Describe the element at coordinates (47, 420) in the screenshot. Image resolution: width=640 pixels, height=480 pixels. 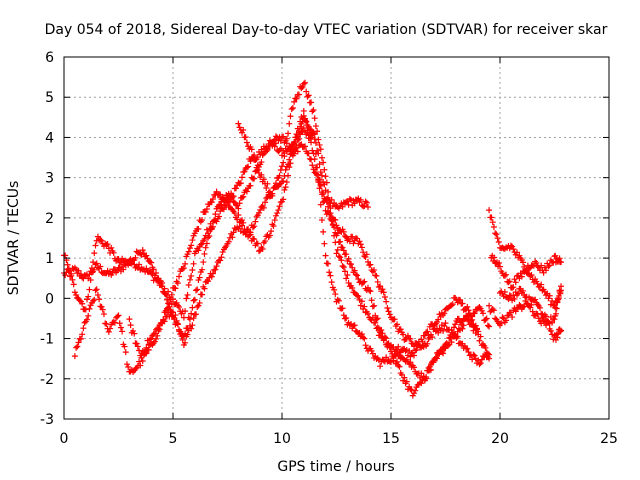
I see `y-tick-label: -3` at that location.